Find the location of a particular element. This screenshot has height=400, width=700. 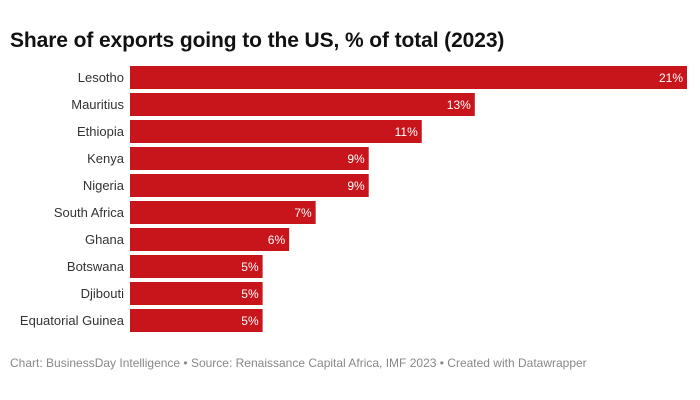

bar-value-label: 13% is located at coordinates (459, 105).